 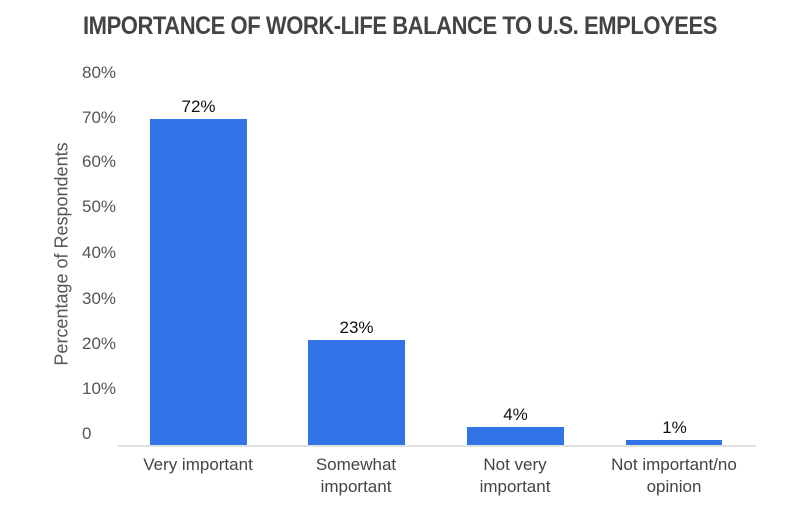 I want to click on y-tick-60: 60%, so click(x=99, y=161).